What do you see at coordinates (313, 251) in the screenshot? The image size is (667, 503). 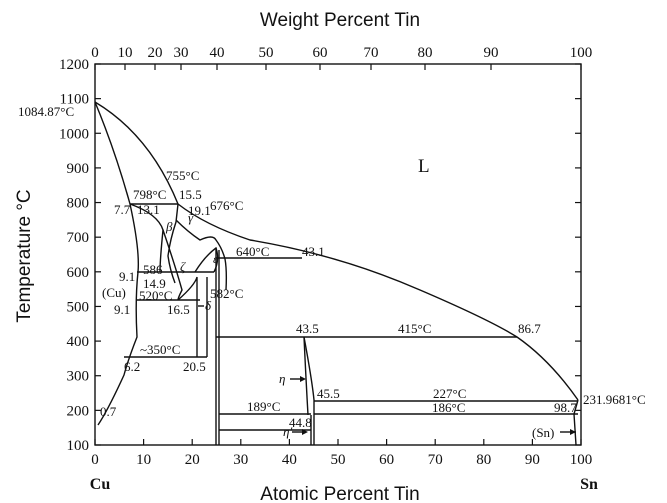 I see `annotation-43-1: 43.1` at bounding box center [313, 251].